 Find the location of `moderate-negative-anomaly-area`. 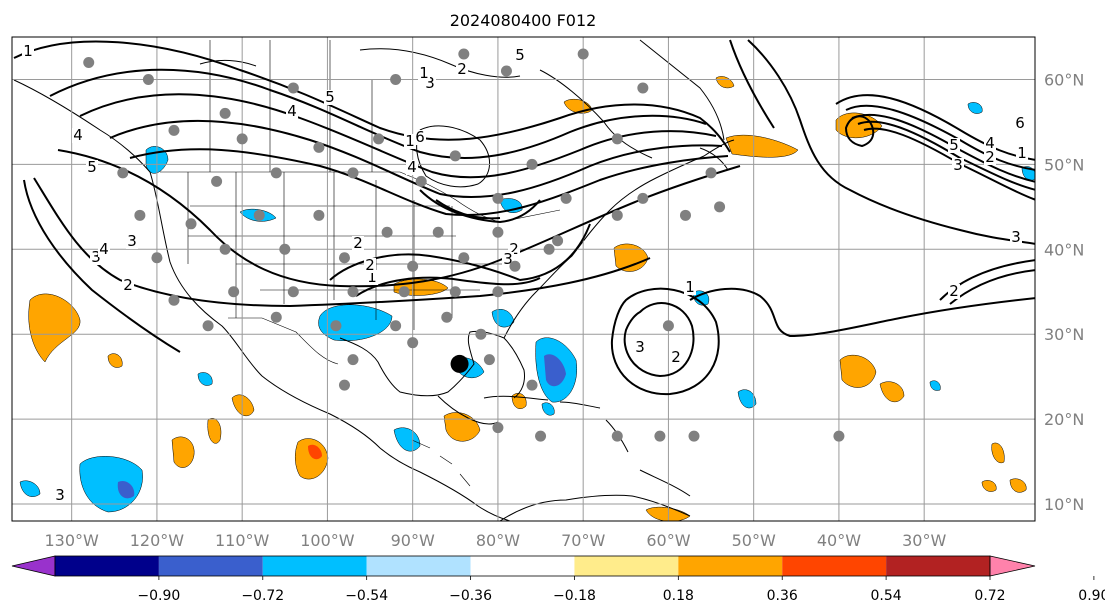

moderate-negative-anomaly-area is located at coordinates (126, 489).